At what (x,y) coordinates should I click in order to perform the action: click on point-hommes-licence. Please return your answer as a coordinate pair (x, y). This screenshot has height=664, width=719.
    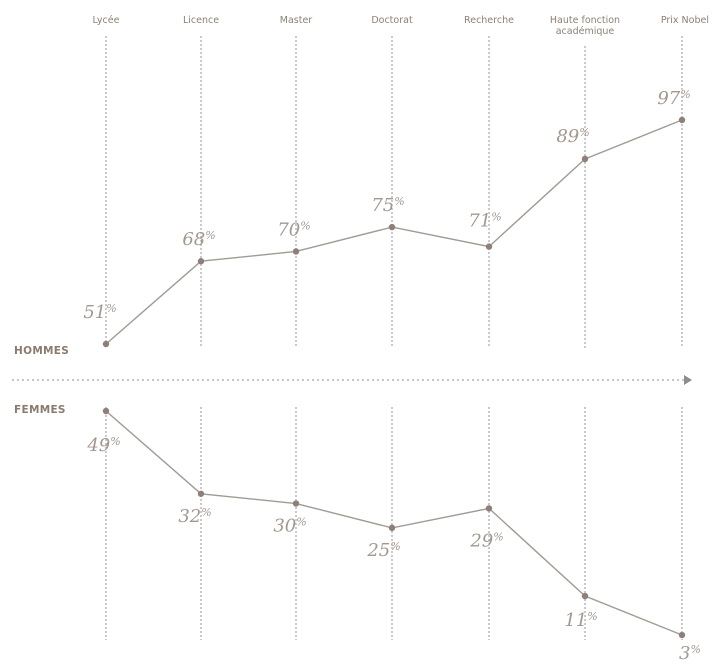
    Looking at the image, I should click on (201, 261).